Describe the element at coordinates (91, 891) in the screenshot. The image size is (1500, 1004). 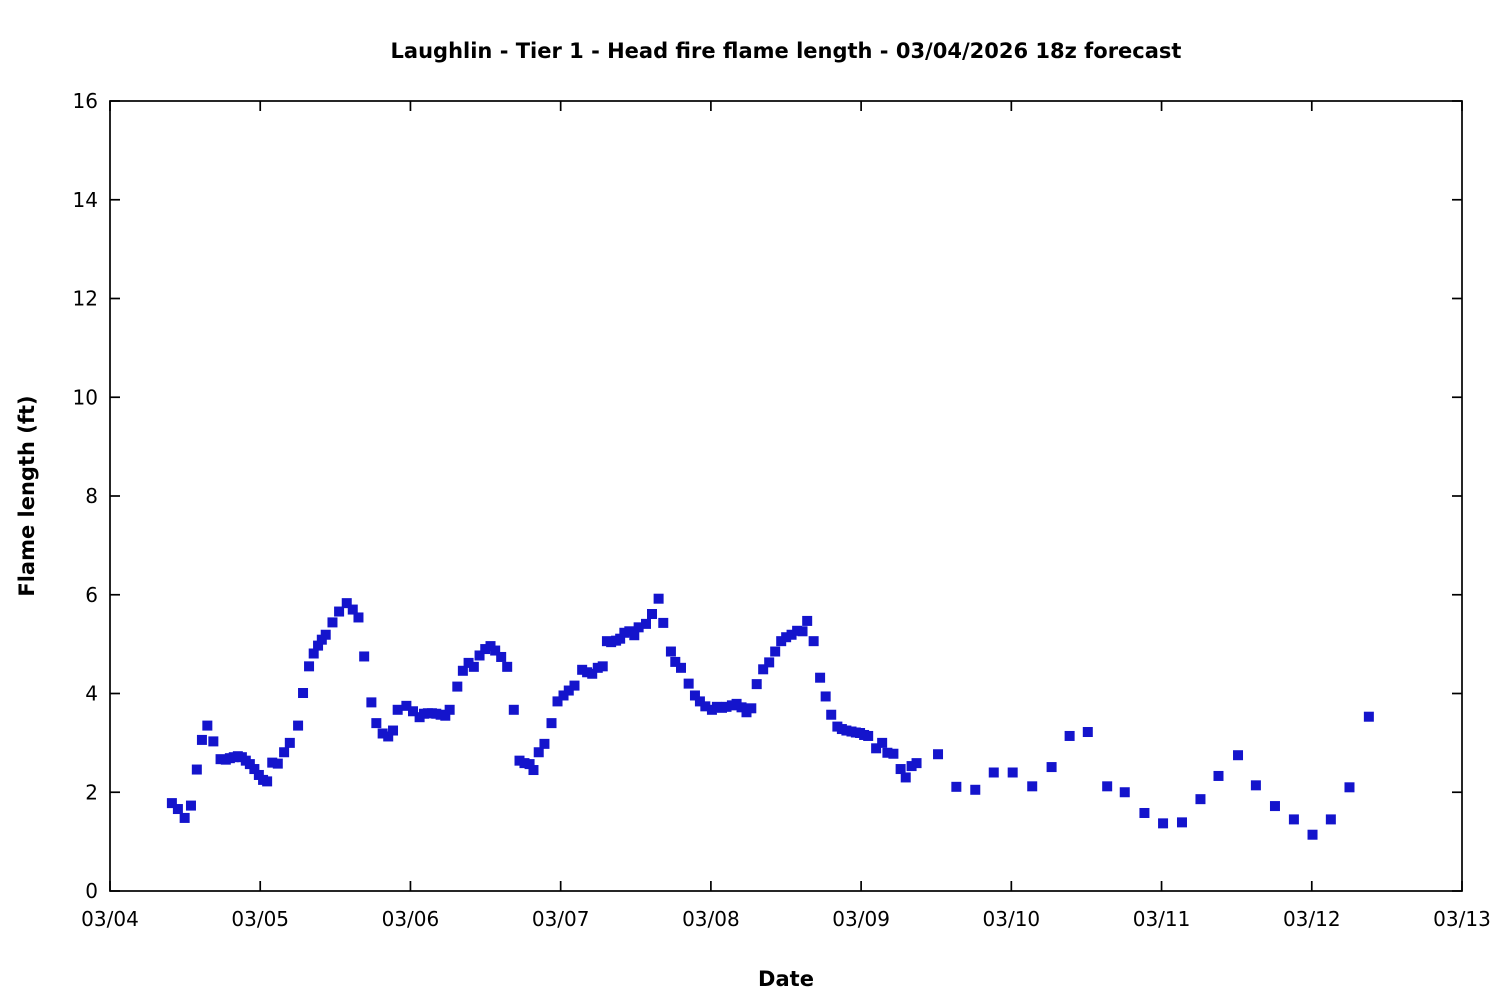
I see `y-tick-label: 0` at that location.